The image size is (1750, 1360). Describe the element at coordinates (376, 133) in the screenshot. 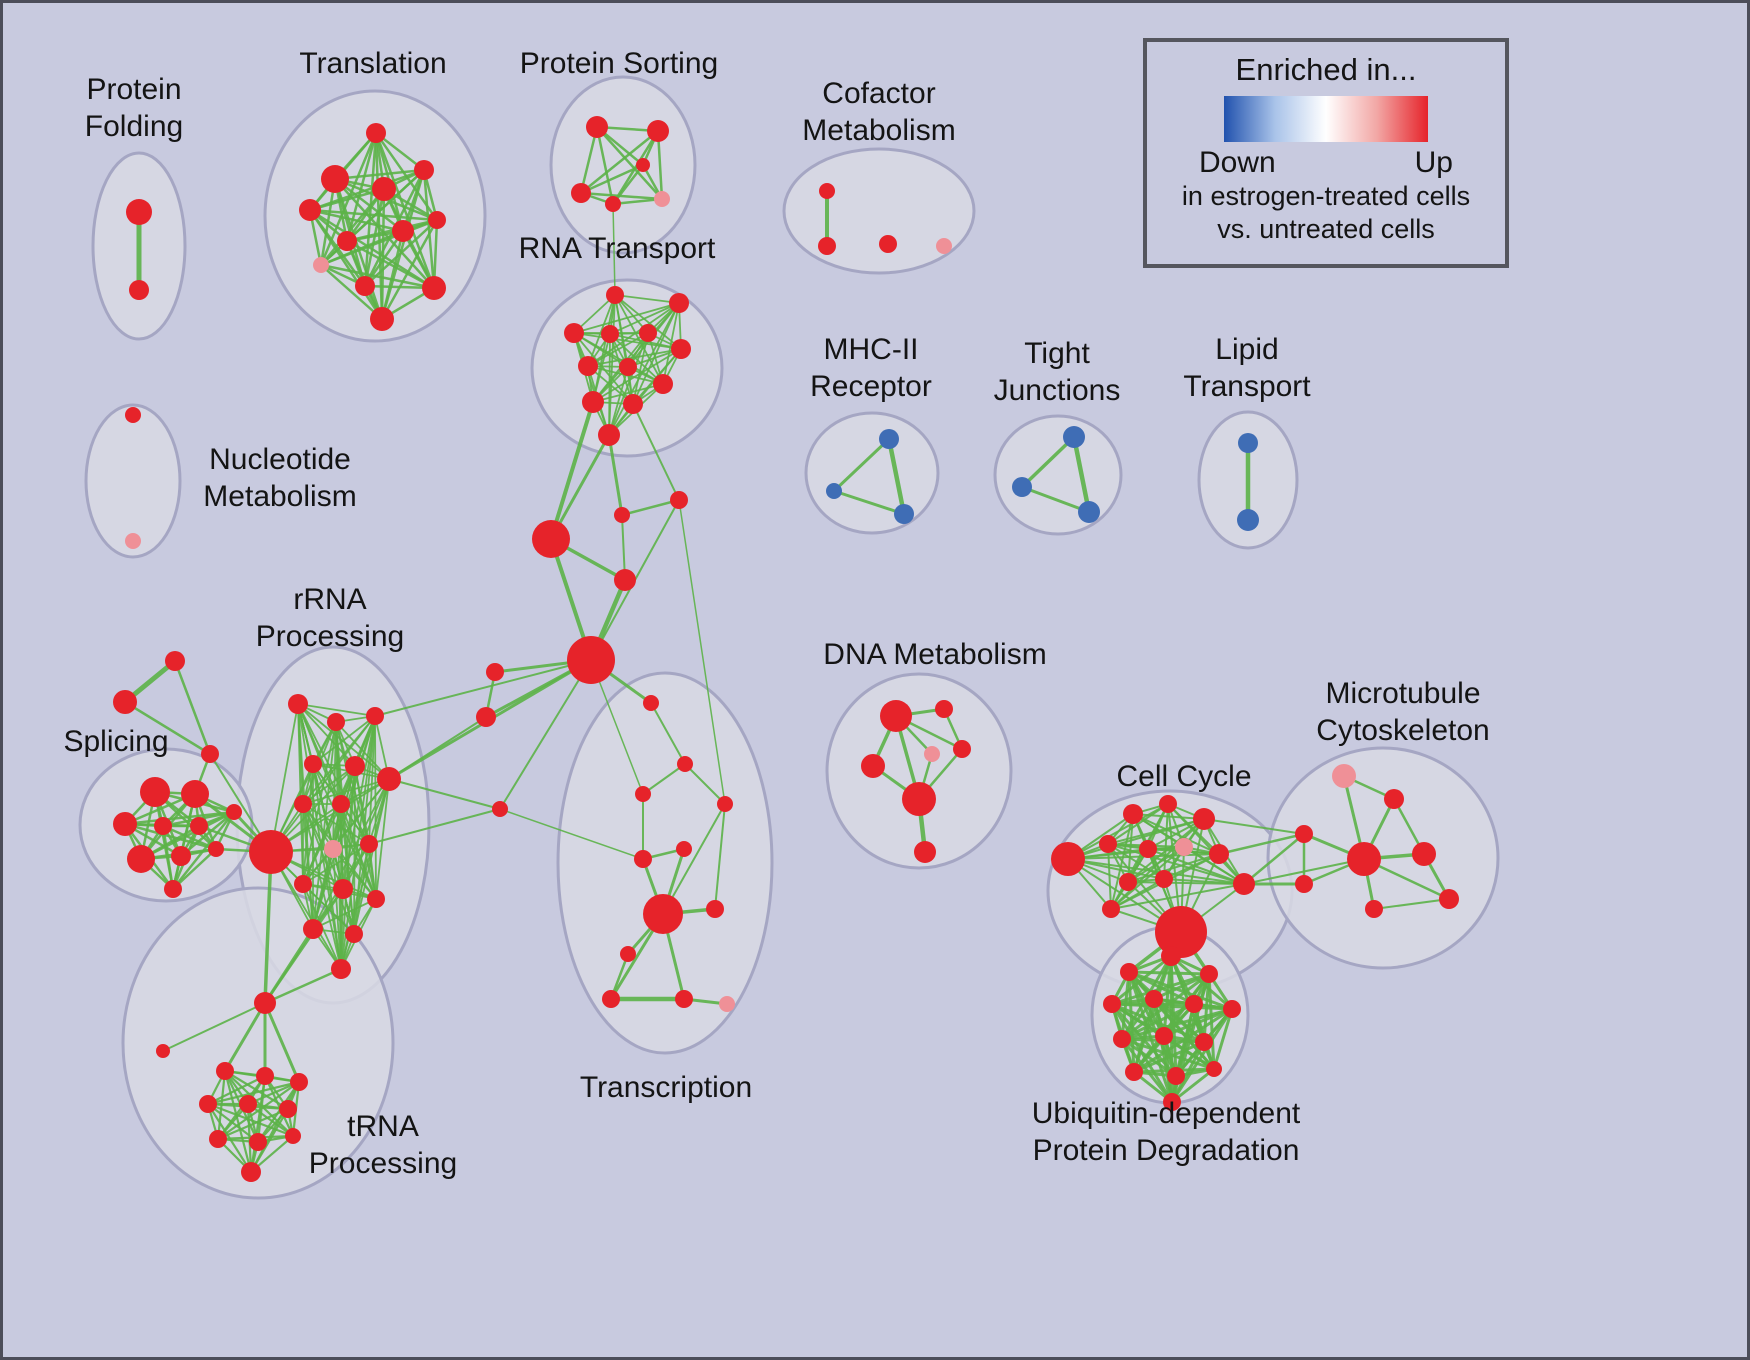

I see `node-tl2` at that location.